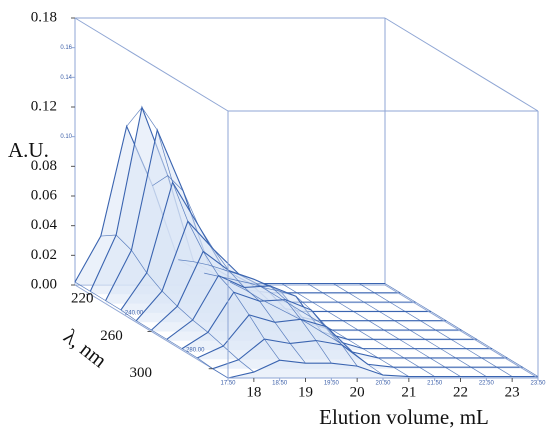 This screenshot has height=439, width=550. What do you see at coordinates (28, 150) in the screenshot?
I see `z-axis-title: A.U.` at bounding box center [28, 150].